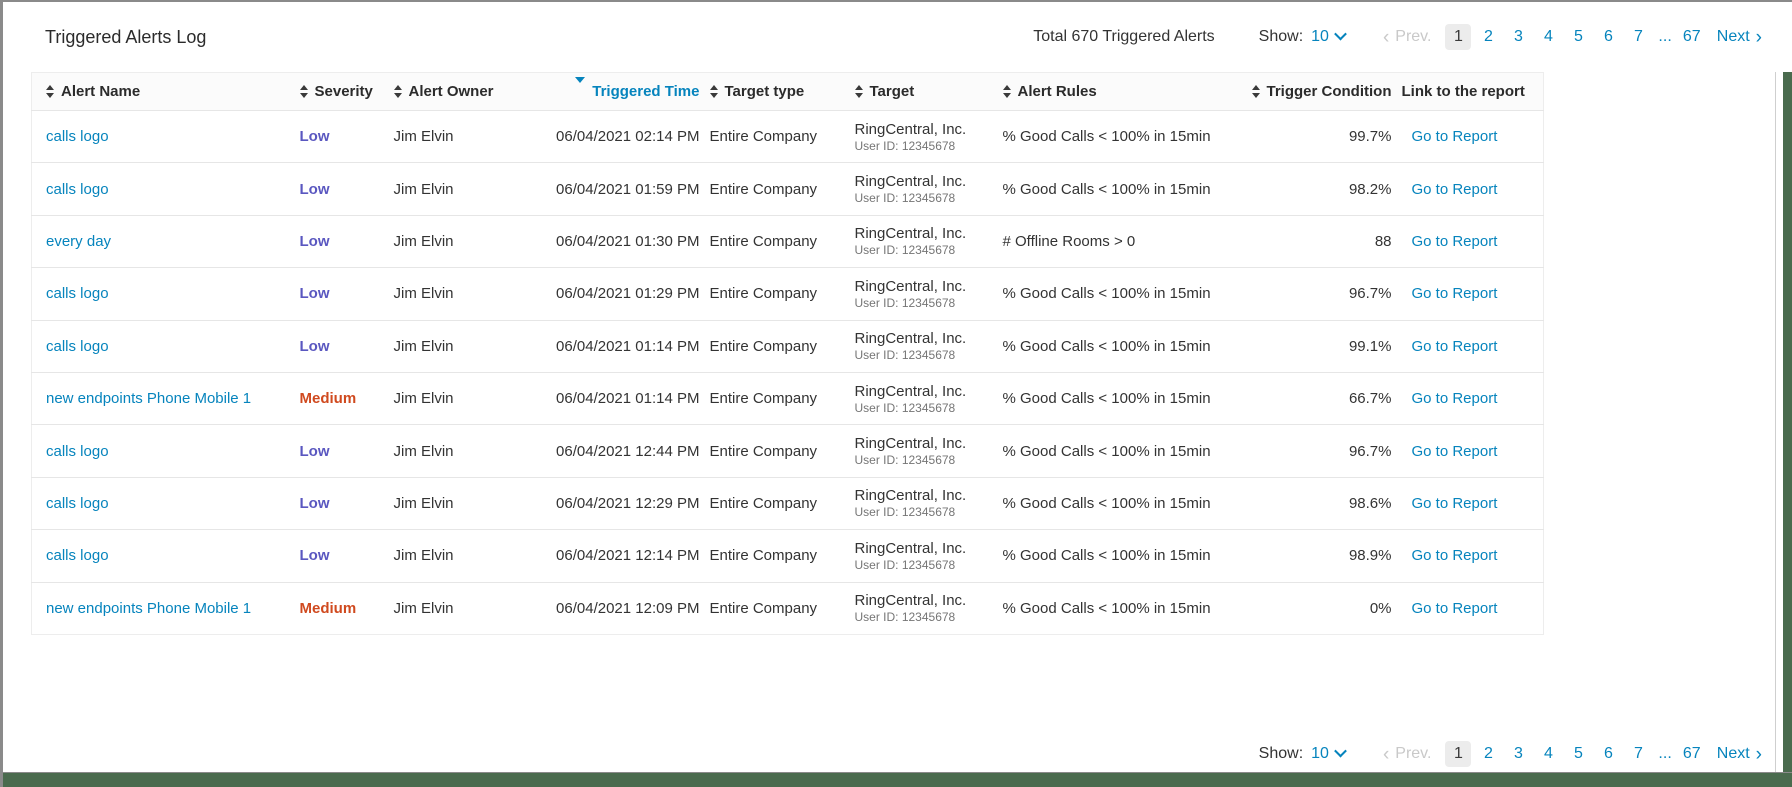 This screenshot has height=787, width=1792. What do you see at coordinates (1120, 92) in the screenshot?
I see `column-header-alert-rules: Alert Rules` at bounding box center [1120, 92].